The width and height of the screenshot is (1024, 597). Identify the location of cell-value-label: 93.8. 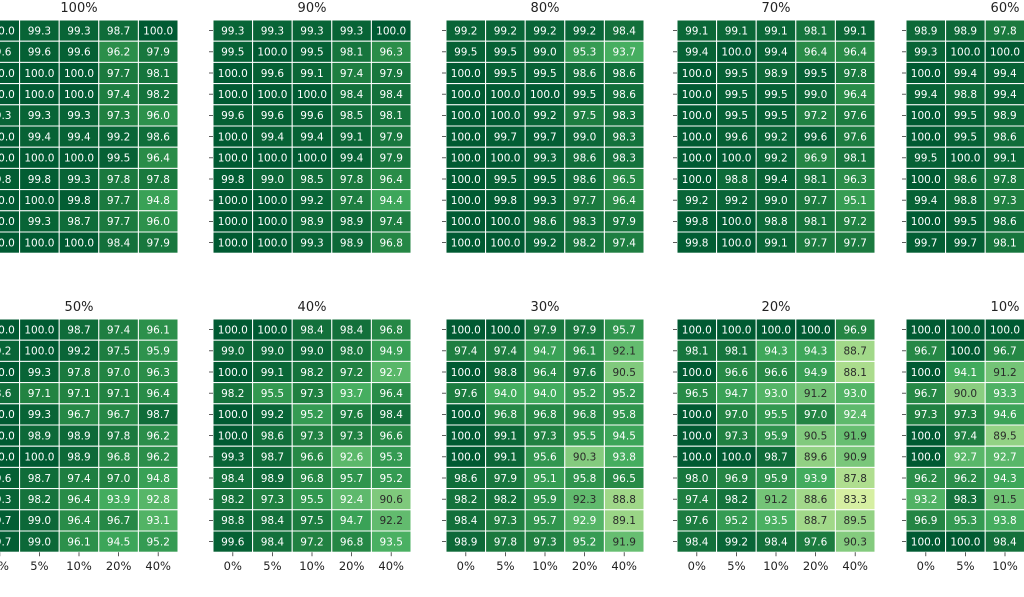
(1004, 521).